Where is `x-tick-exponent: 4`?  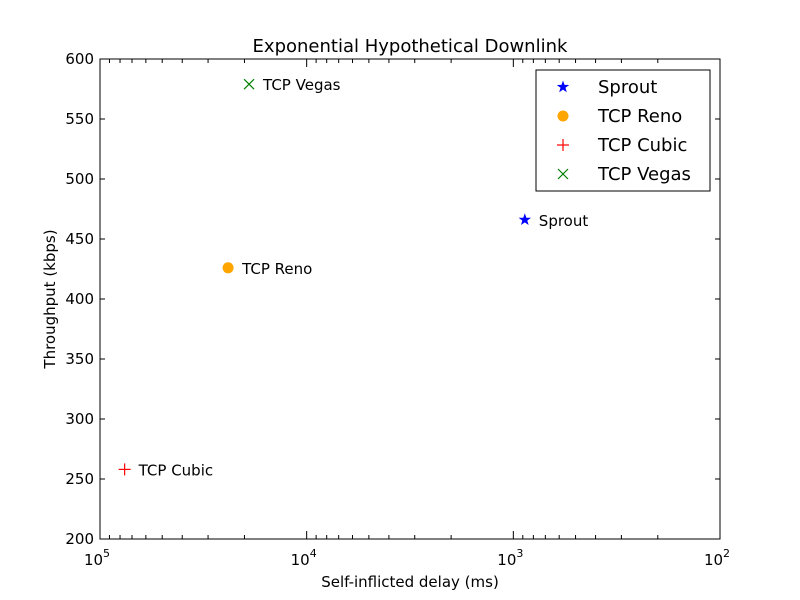
x-tick-exponent: 4 is located at coordinates (313, 553).